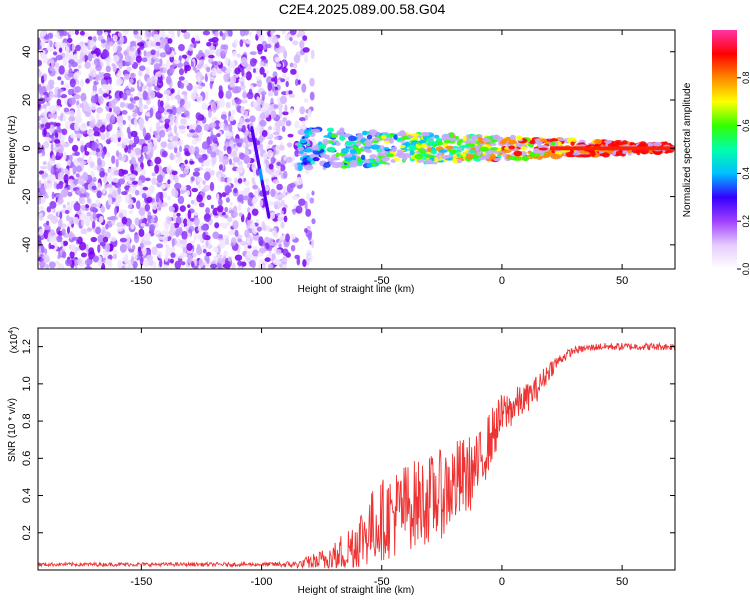 Image resolution: width=750 pixels, height=600 pixels. What do you see at coordinates (27, 245) in the screenshot?
I see `y-tick-label: -40` at bounding box center [27, 245].